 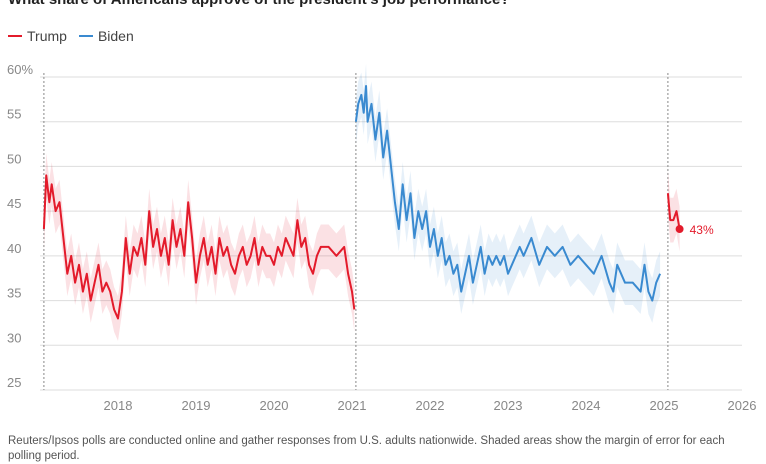 I want to click on legend-item-biden: Biden, so click(x=106, y=36).